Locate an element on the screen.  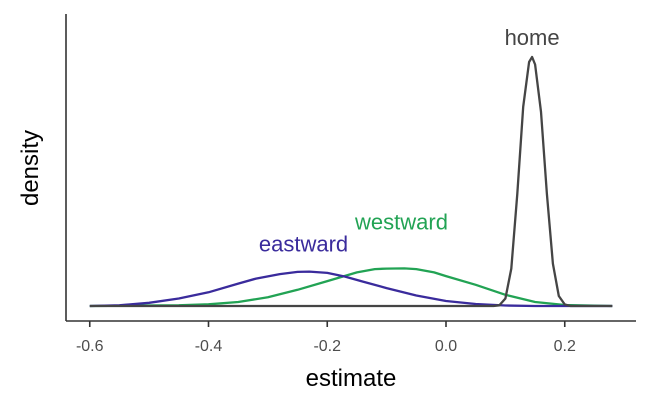
series-label-eastward: eastward is located at coordinates (303, 244).